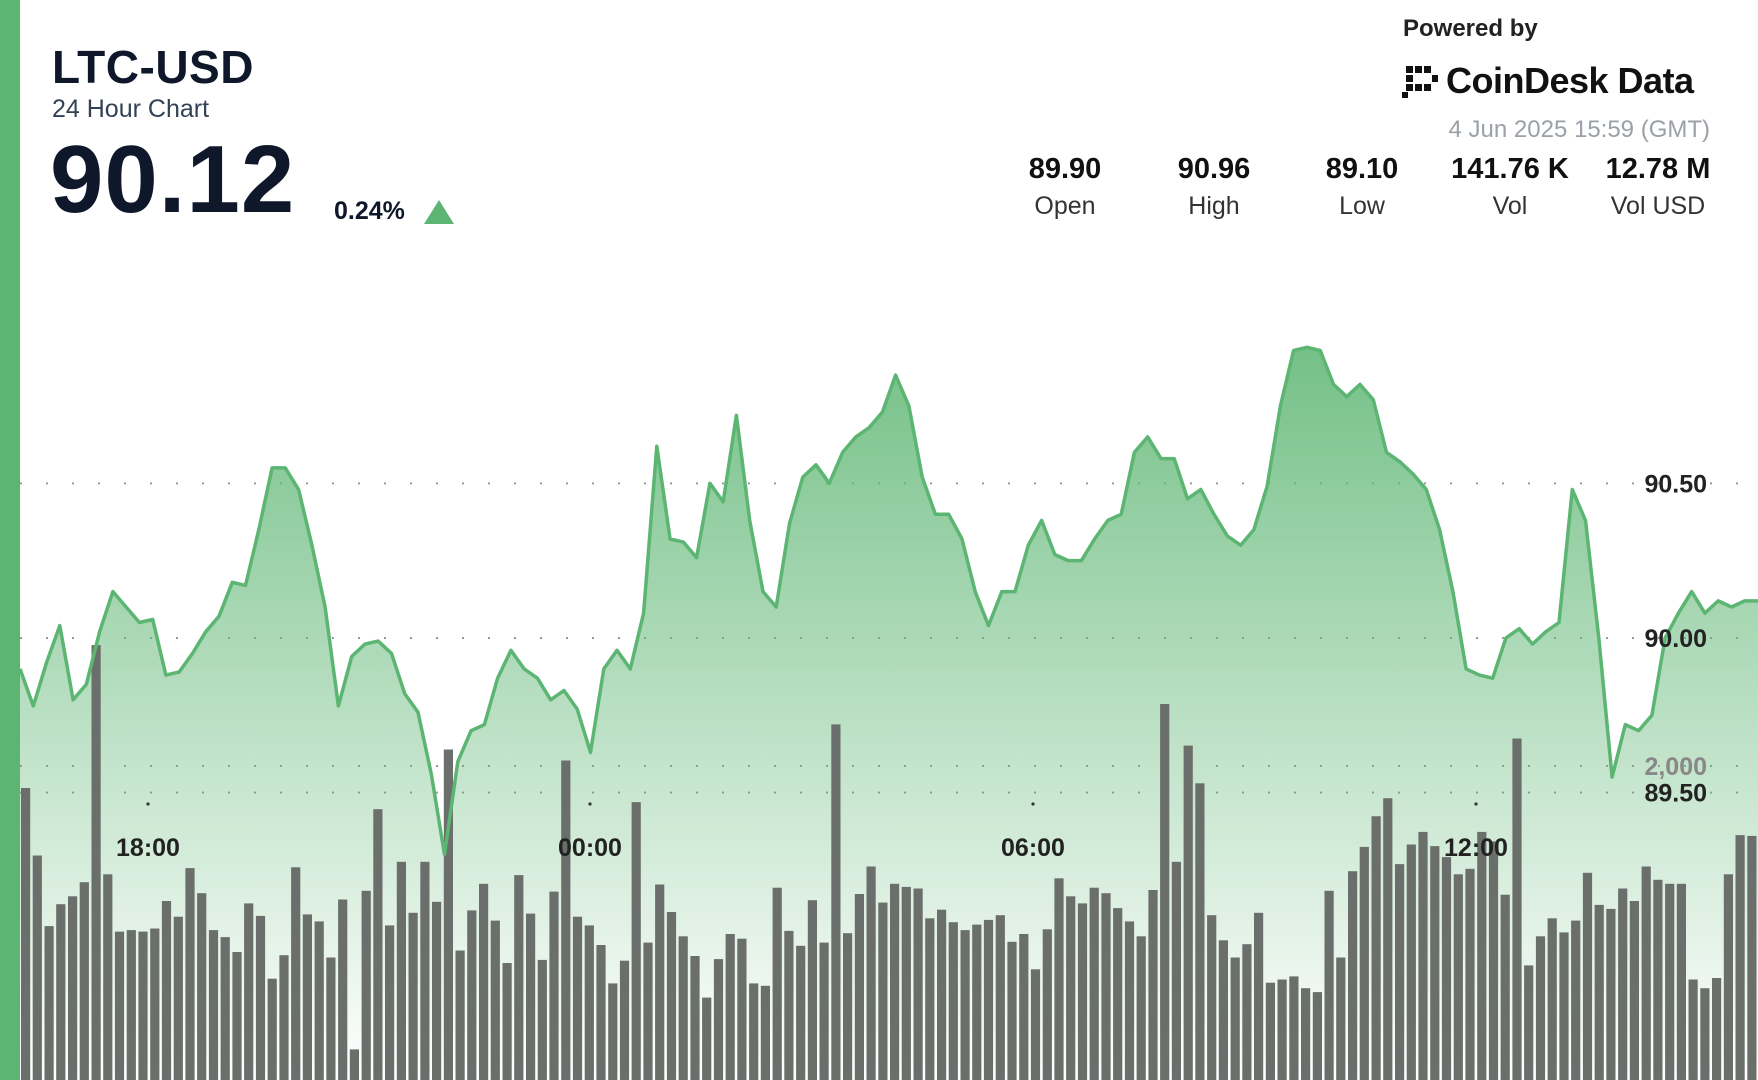 Image resolution: width=1758 pixels, height=1080 pixels. What do you see at coordinates (173, 179) in the screenshot?
I see `current-price: 90.12` at bounding box center [173, 179].